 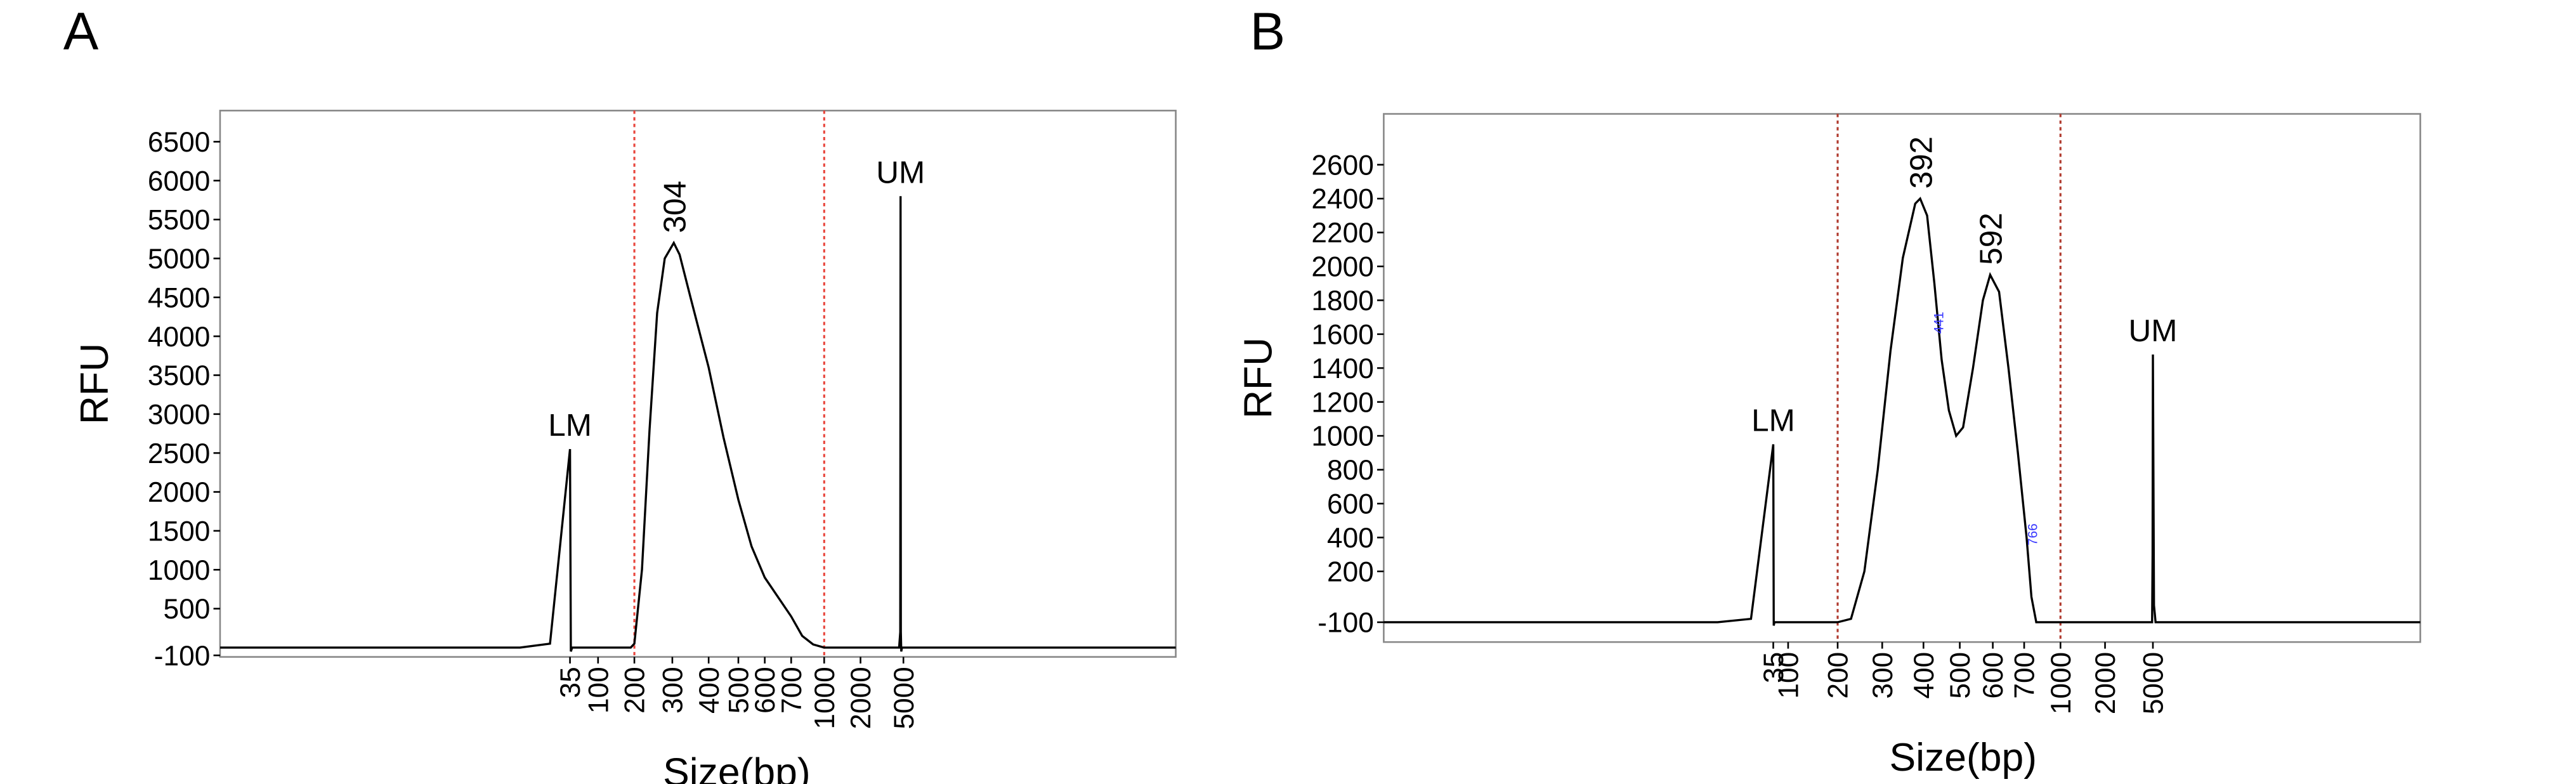 What do you see at coordinates (179, 375) in the screenshot?
I see `y-tick-label: 3500` at bounding box center [179, 375].